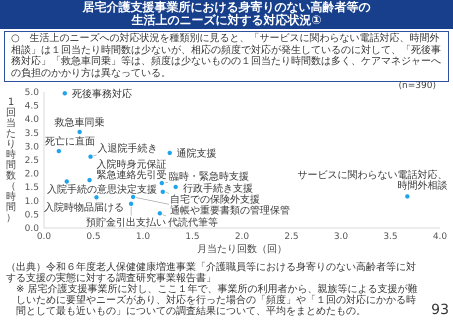 The image size is (453, 320). What do you see at coordinates (440, 237) in the screenshot?
I see `x-tick-label: 4.0` at bounding box center [440, 237].